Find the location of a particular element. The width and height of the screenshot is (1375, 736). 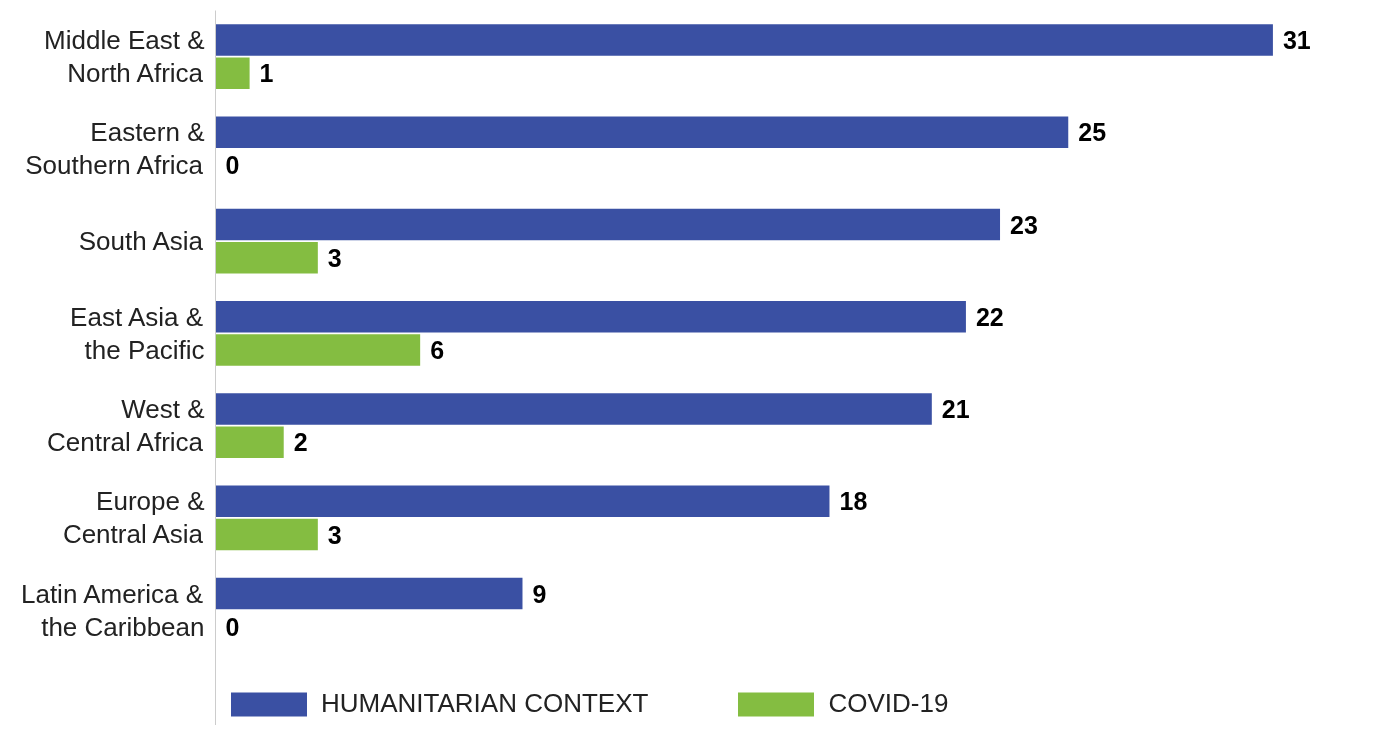

y-tick-label: East Asia & the Pacific is located at coordinates (137, 333).